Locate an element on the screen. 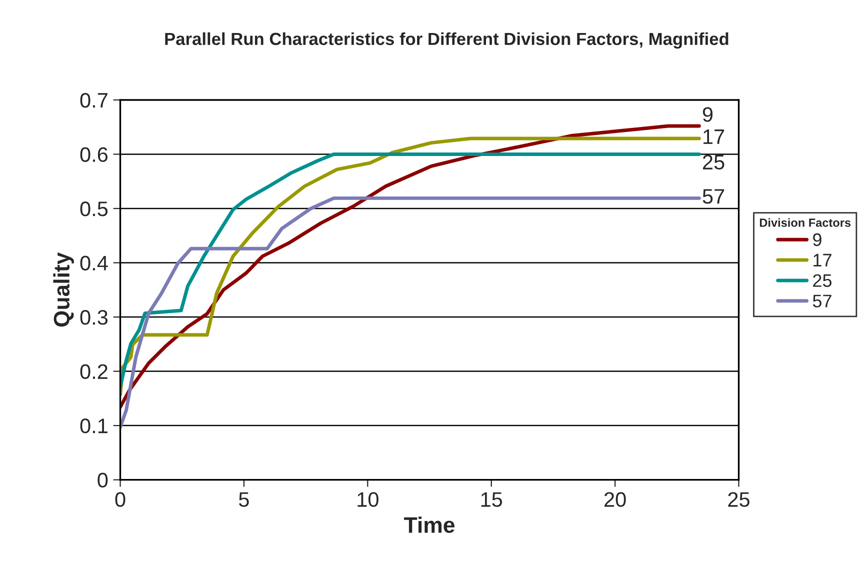 This screenshot has width=859, height=588. text: 57 is located at coordinates (713, 196).